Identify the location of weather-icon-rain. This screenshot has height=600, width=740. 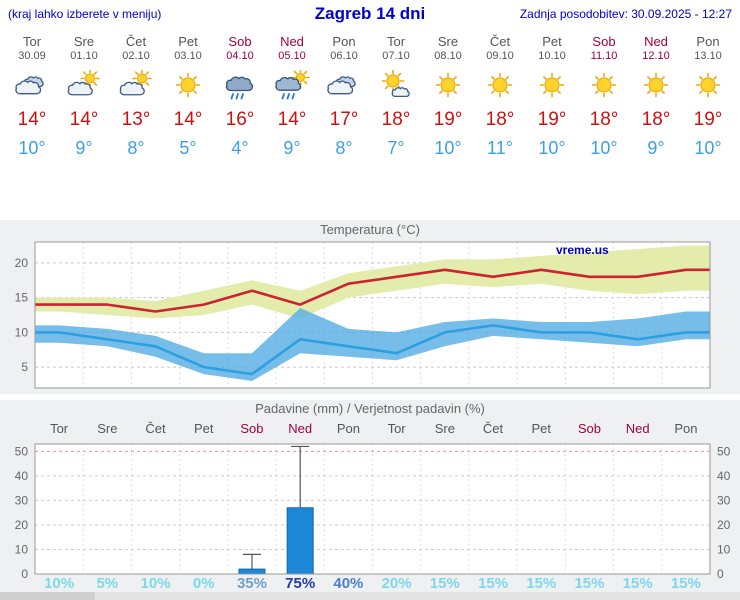
(240, 85).